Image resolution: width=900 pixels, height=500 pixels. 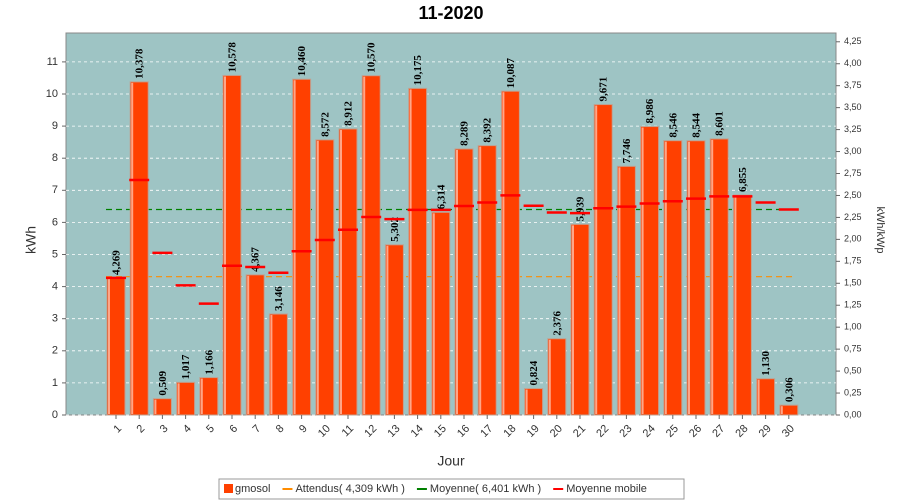 I want to click on legend-label: gmosol, so click(x=252, y=489).